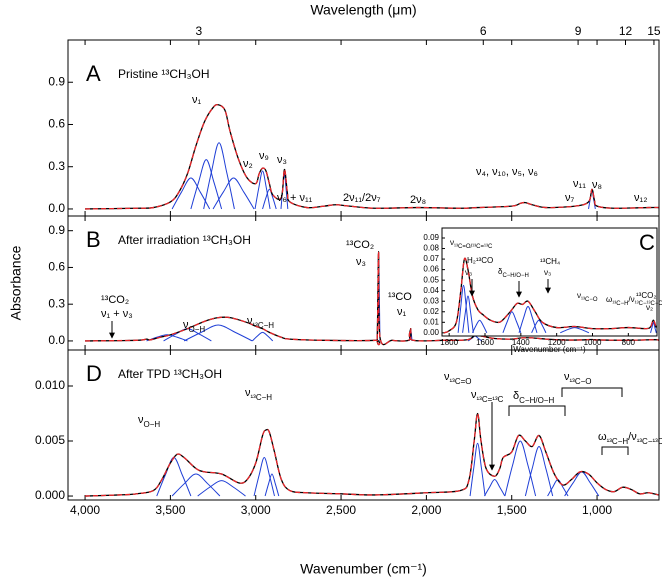  Describe the element at coordinates (56, 230) in the screenshot. I see `y-tick-label: 0.9` at that location.